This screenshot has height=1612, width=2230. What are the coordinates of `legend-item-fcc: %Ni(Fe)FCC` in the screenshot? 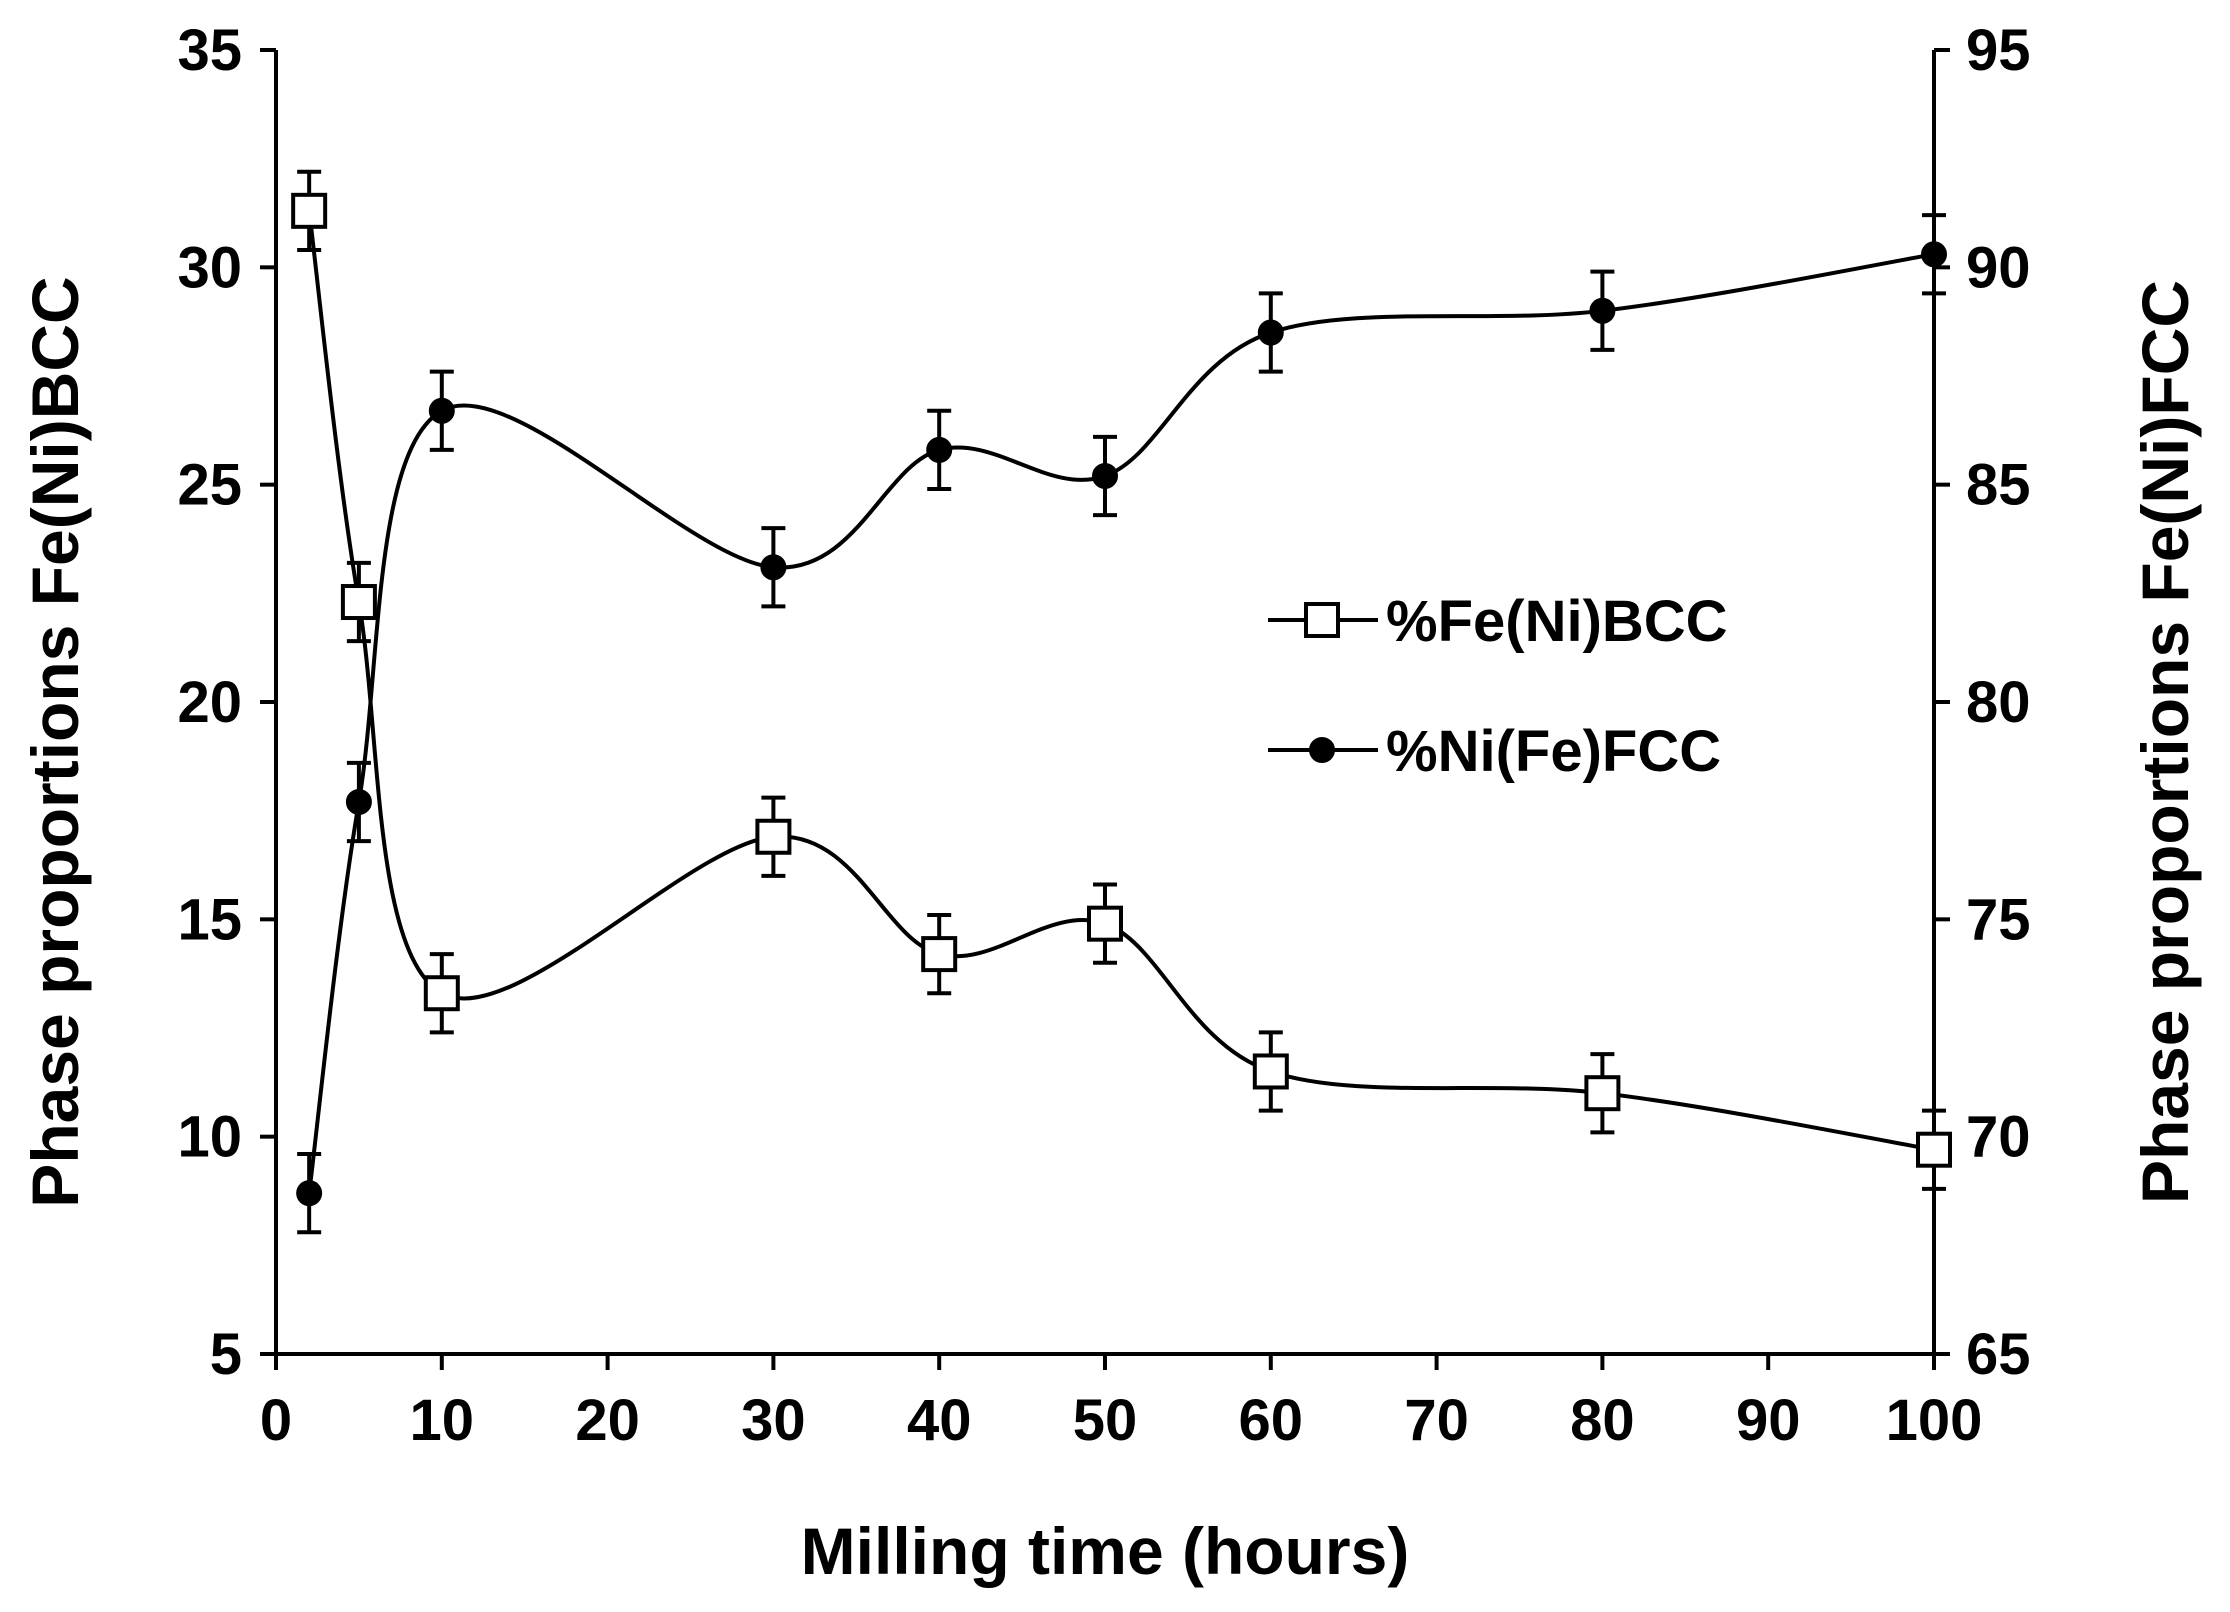 It's located at (1494, 751).